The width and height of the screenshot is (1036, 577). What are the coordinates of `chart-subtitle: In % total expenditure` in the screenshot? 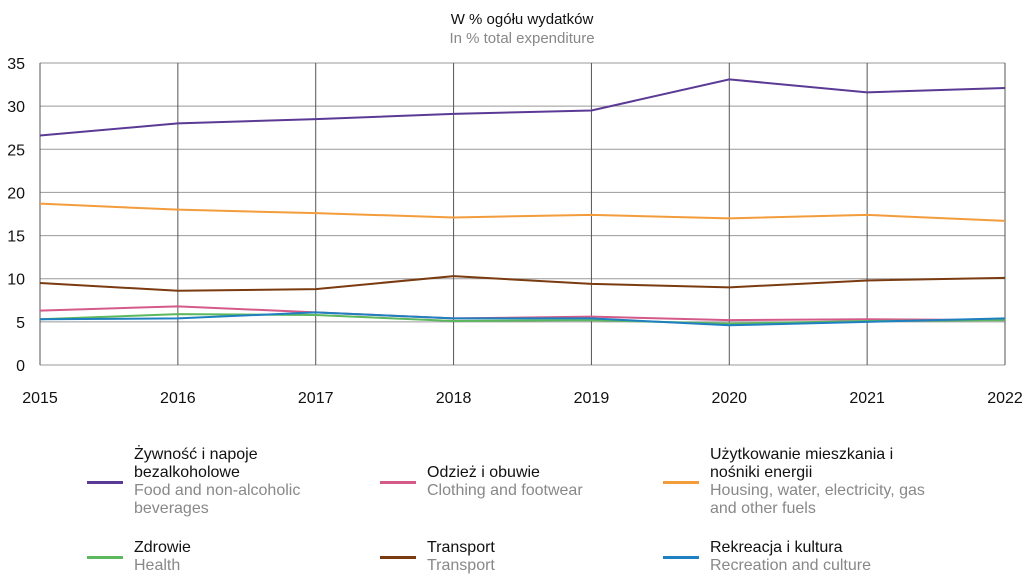 It's located at (521, 38).